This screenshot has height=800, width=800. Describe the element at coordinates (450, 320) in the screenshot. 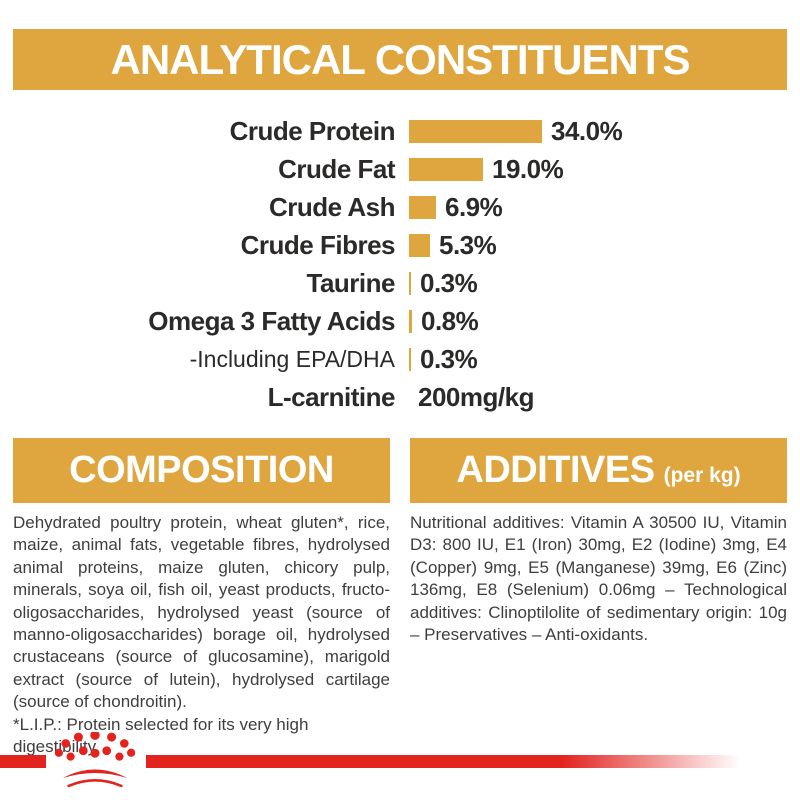

I see `row-value: 0.8%` at that location.